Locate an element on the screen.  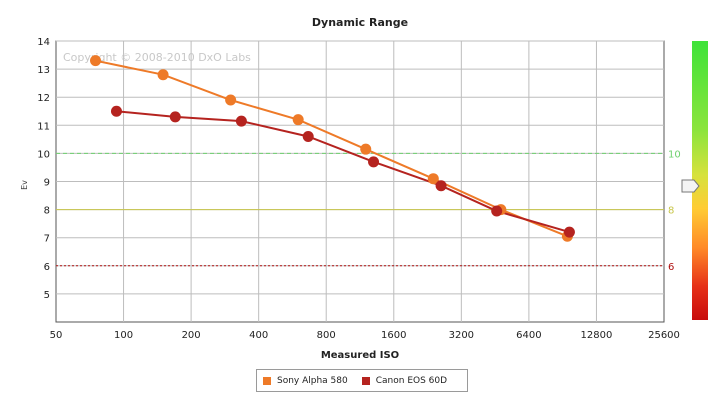
reference-label-6: 6 is located at coordinates (671, 267).